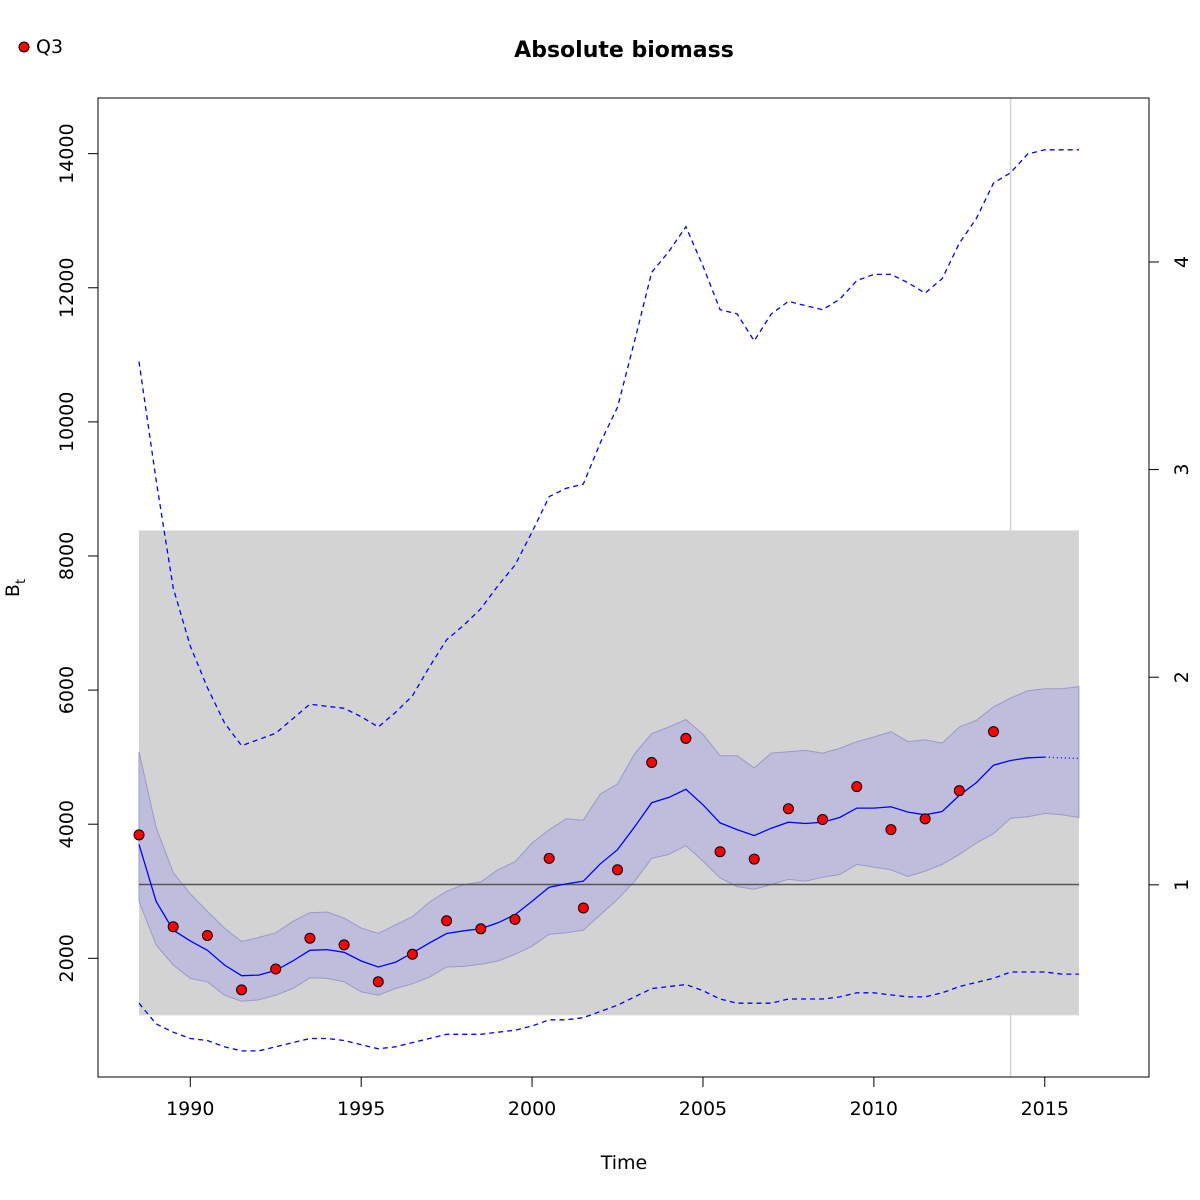  I want to click on y-tick-label: 14000, so click(67, 153).